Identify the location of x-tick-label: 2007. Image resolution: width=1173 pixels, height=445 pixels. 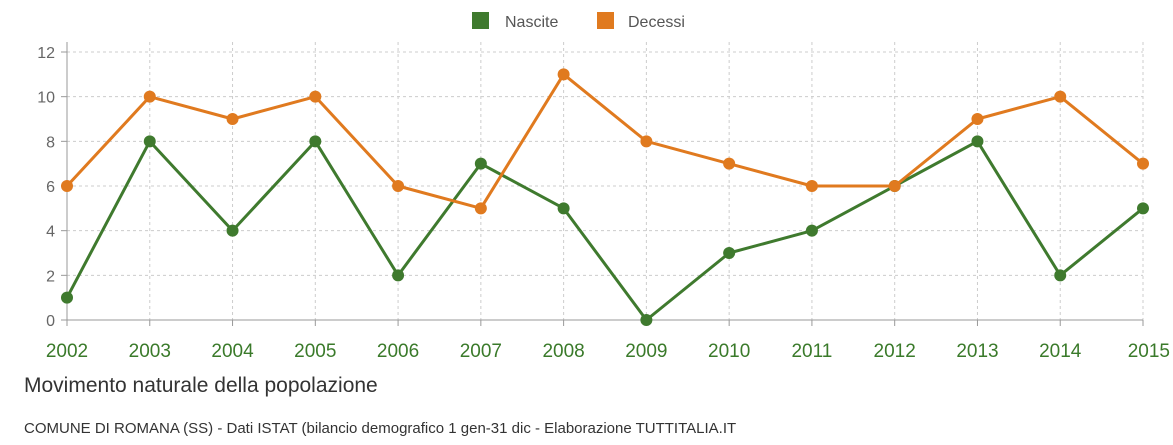
(481, 351).